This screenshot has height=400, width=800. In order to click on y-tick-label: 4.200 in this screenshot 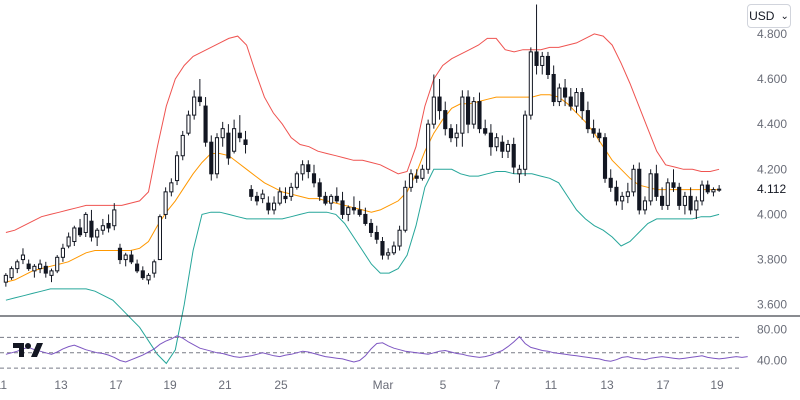, I will do `click(772, 169)`.